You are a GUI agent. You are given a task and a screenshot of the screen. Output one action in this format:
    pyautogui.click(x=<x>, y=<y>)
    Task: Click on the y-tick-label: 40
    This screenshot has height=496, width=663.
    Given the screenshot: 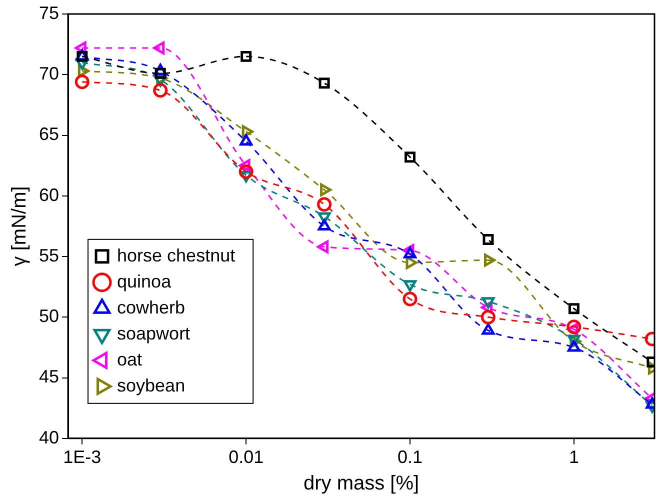 What is the action you would take?
    pyautogui.click(x=49, y=437)
    